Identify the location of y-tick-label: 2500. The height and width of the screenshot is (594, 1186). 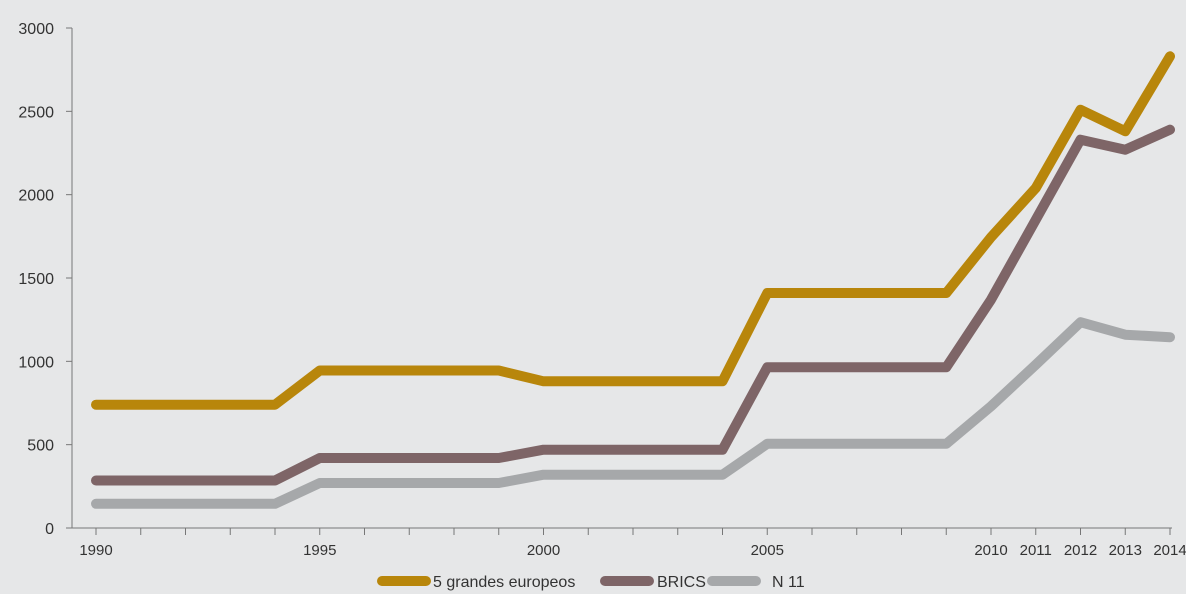
(36, 112).